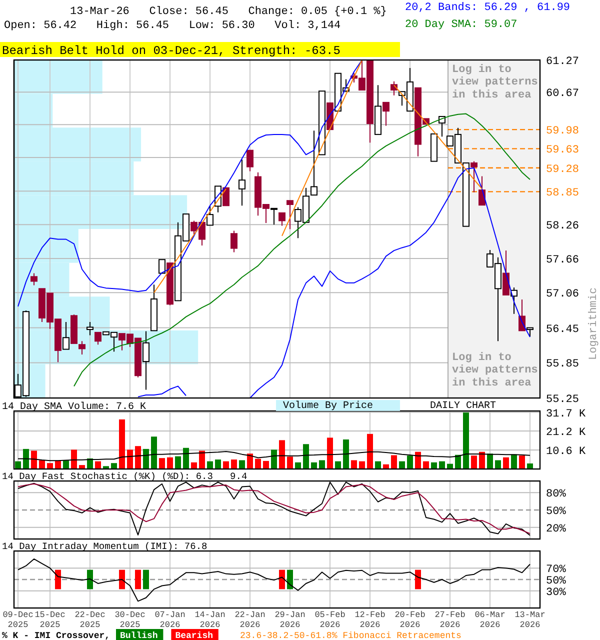 Image resolution: width=600 pixels, height=640 pixels. Describe the element at coordinates (563, 132) in the screenshot. I see `ref-line-label: 59.98` at that location.